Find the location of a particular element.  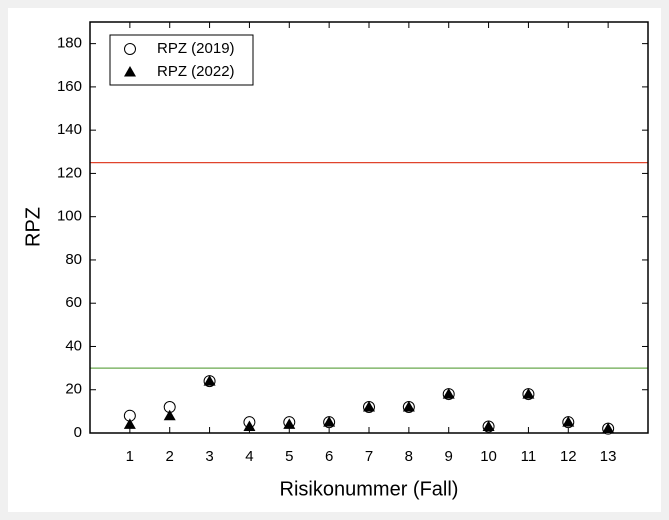

x-tick-label: 1 is located at coordinates (130, 456).